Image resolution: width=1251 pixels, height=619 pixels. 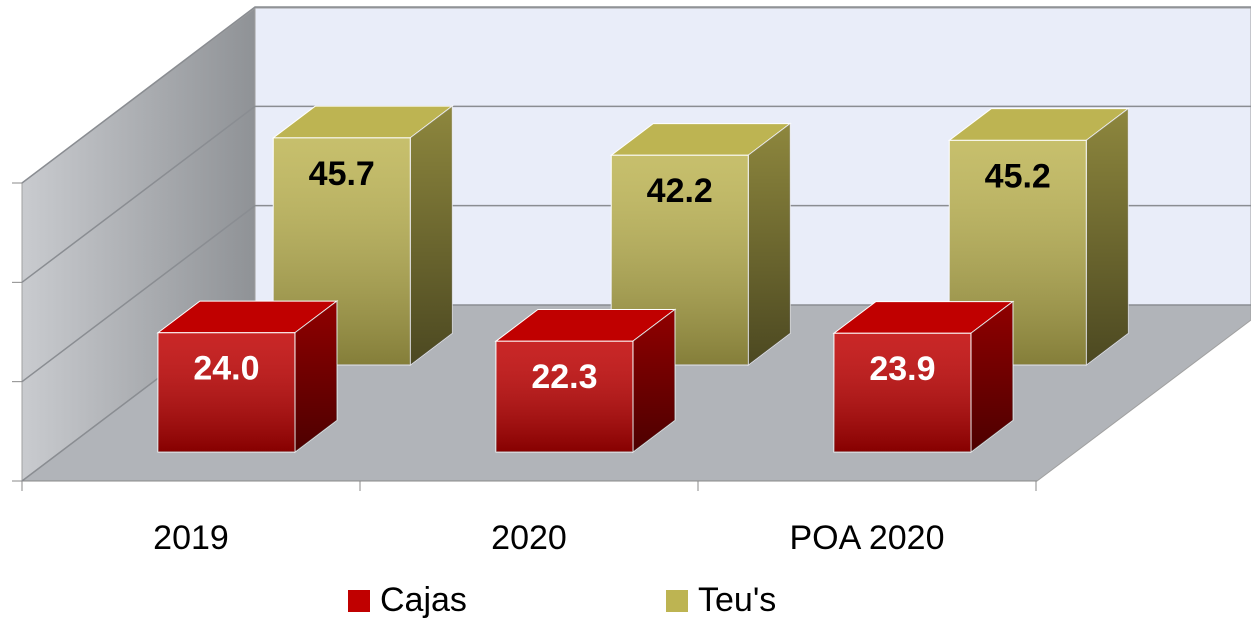 I want to click on x-tick-label: POA 2020, so click(x=866, y=538).